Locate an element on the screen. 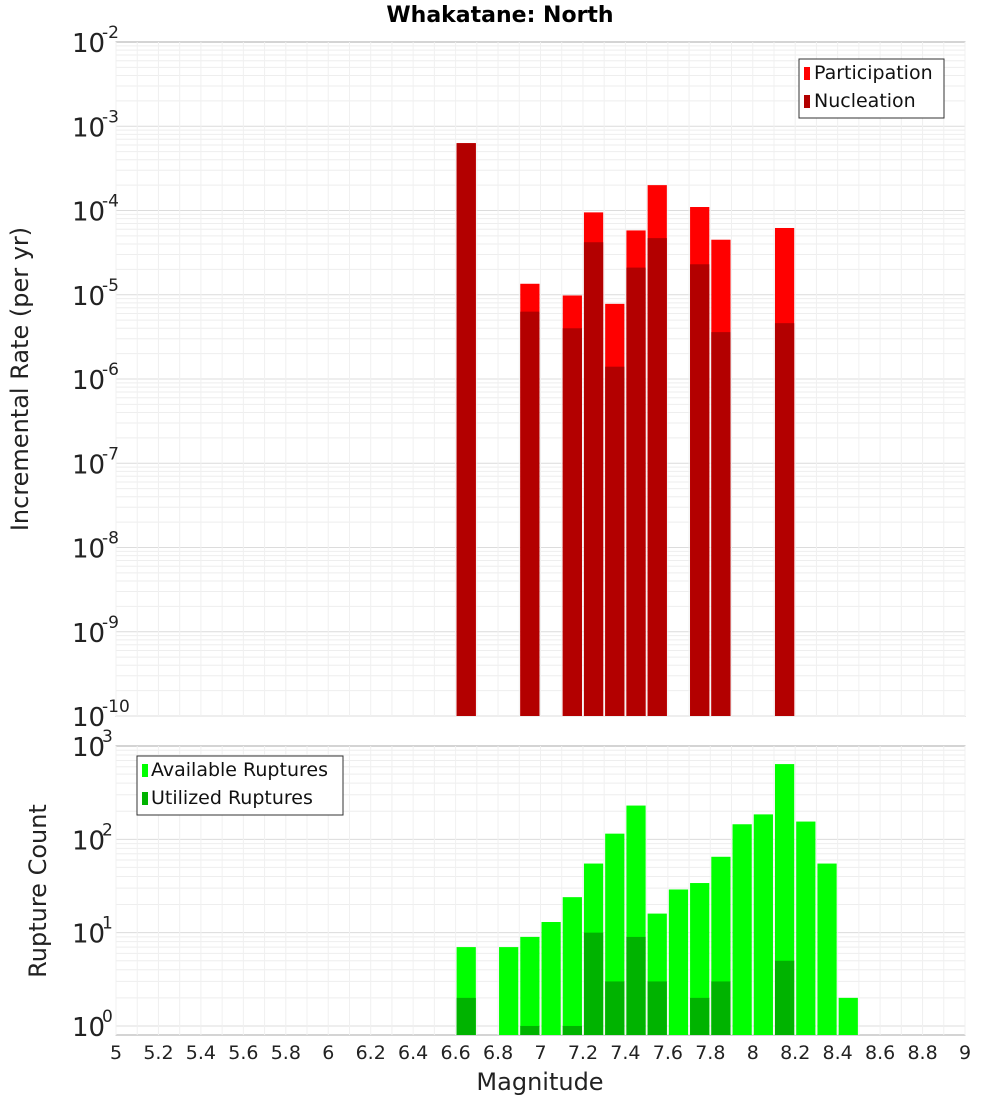 Image resolution: width=1000 pixels, height=1100 pixels. y-tick-exponent: 3 is located at coordinates (107, 737).